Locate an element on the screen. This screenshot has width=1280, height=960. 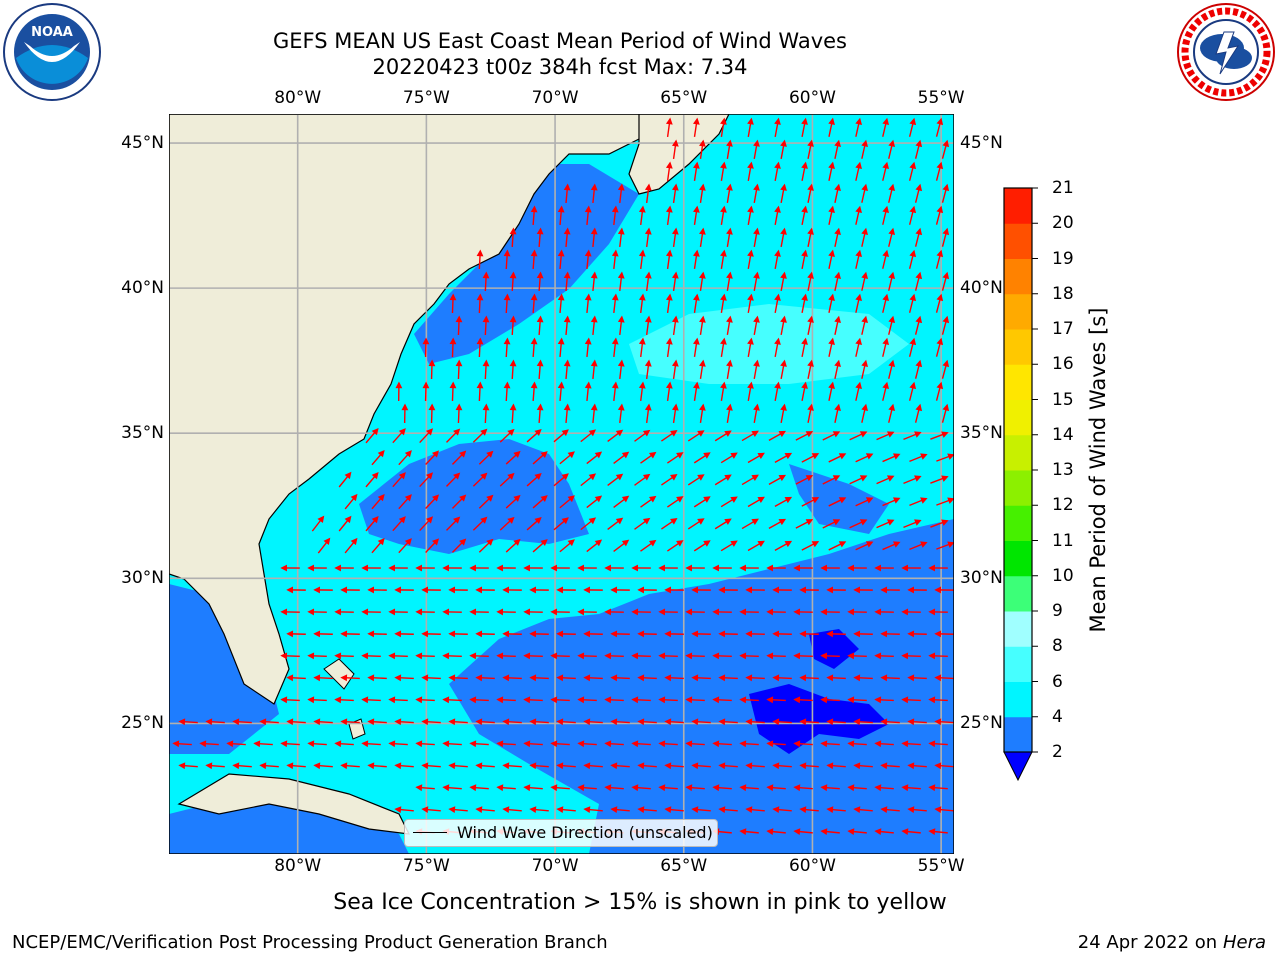
nws-logo is located at coordinates (1226, 52).